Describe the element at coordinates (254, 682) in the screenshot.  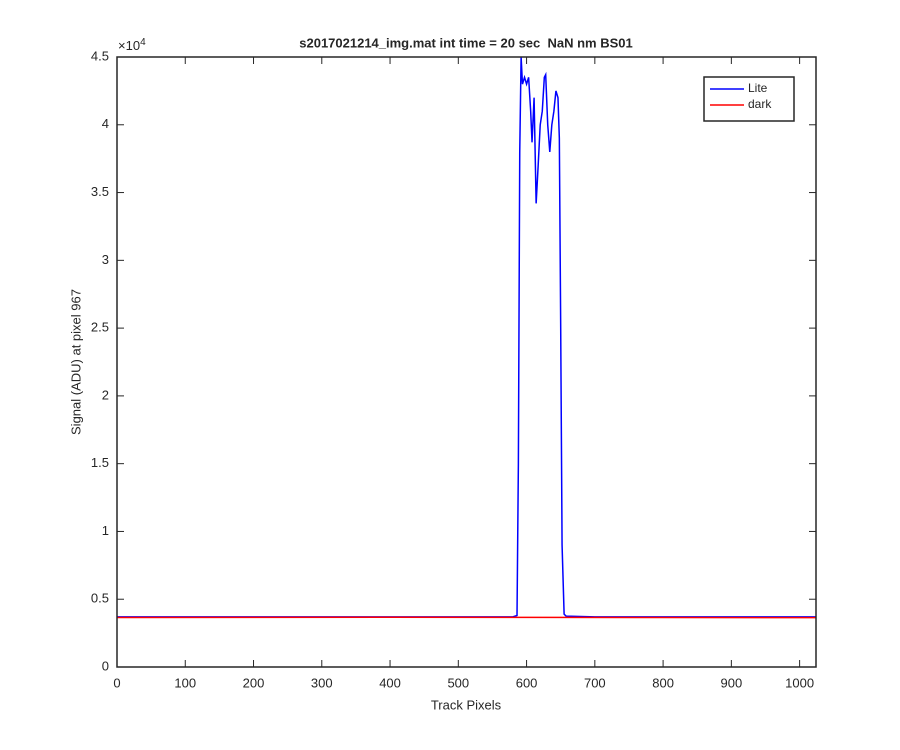
I see `x-tick-label: 200` at that location.